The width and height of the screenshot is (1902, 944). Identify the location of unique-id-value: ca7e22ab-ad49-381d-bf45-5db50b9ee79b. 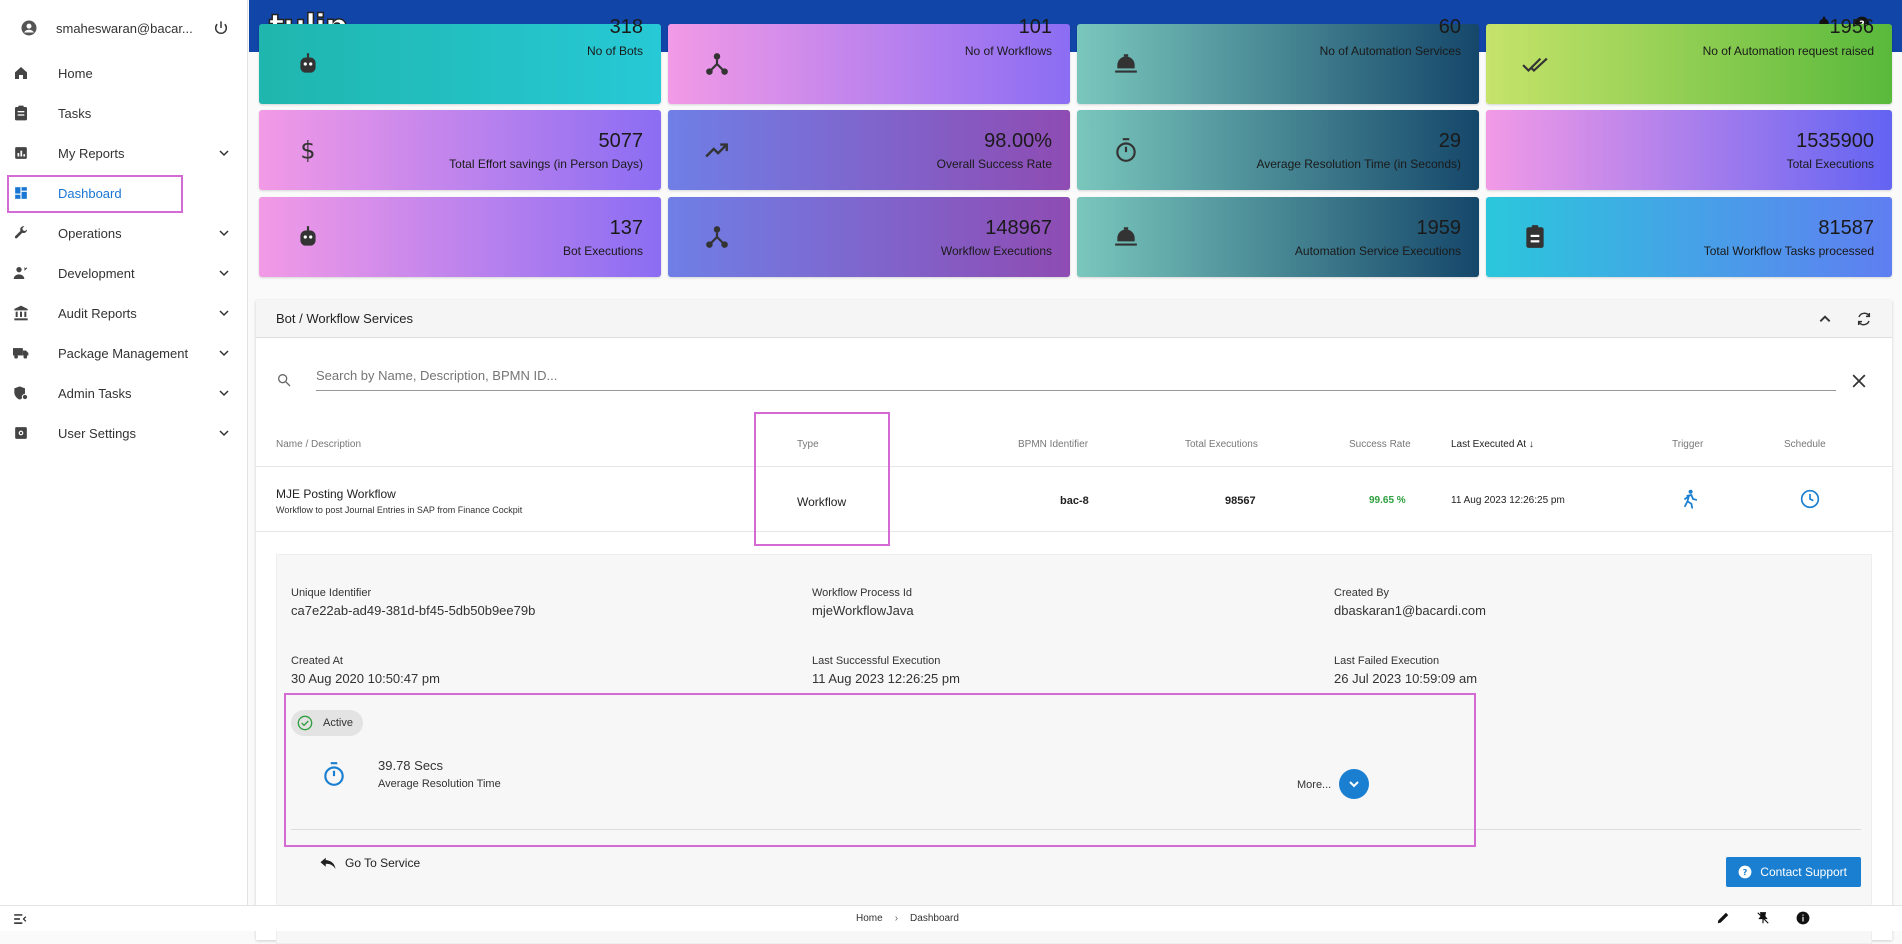
(413, 610).